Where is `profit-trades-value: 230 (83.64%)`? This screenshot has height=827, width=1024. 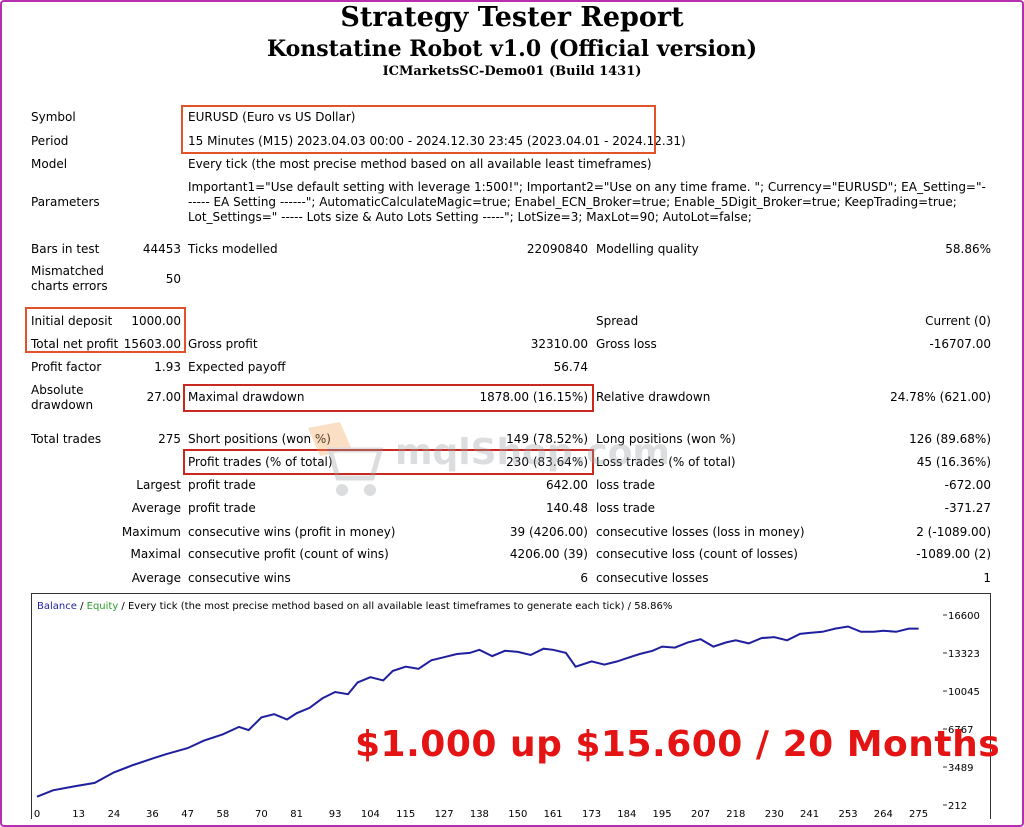 profit-trades-value: 230 (83.64%) is located at coordinates (547, 462).